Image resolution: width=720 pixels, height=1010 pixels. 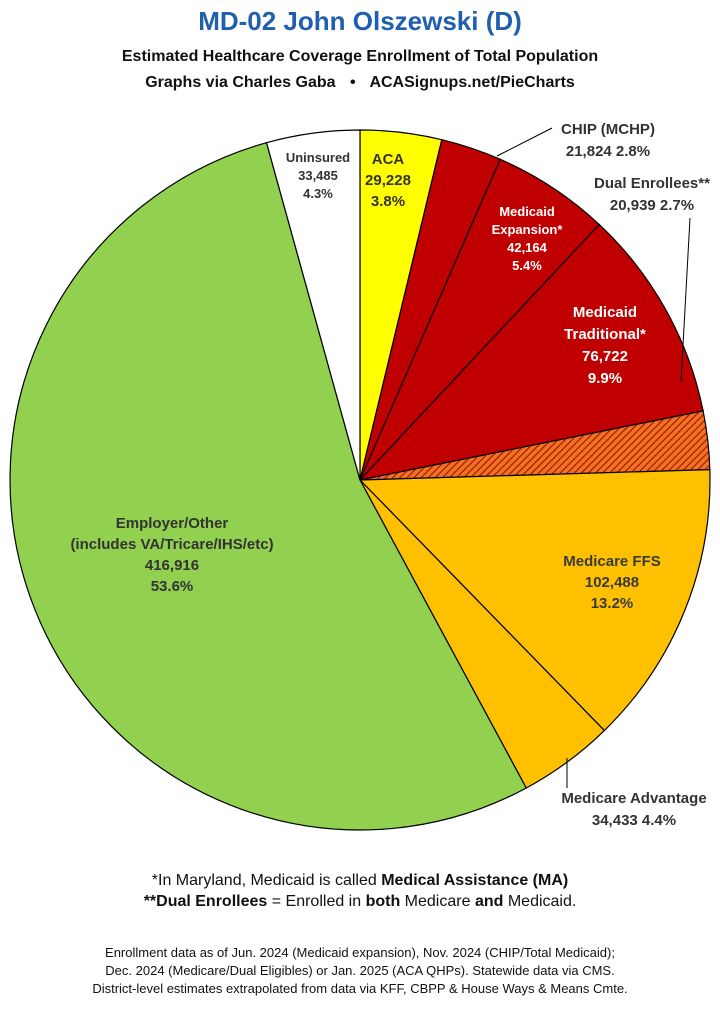 I want to click on pie-slice-medicaid-traditional, so click(x=531, y=352).